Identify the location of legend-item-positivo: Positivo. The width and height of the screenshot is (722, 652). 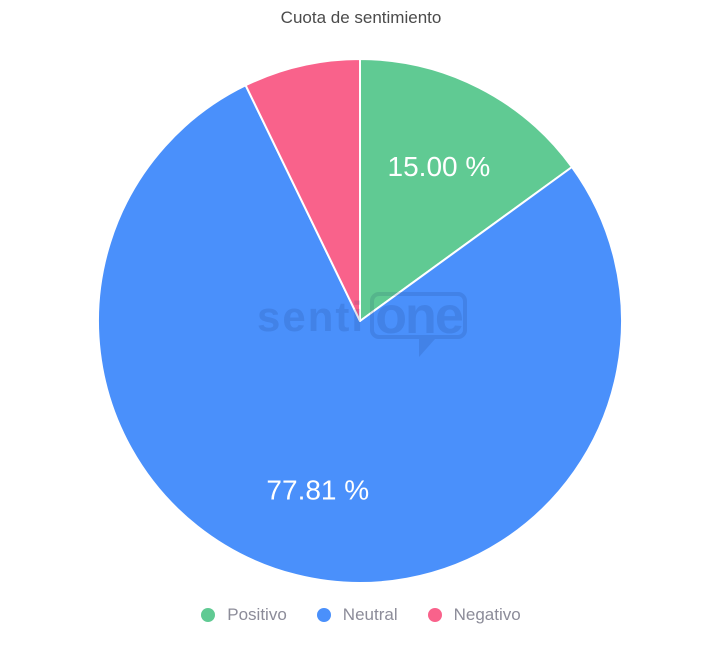
(244, 615).